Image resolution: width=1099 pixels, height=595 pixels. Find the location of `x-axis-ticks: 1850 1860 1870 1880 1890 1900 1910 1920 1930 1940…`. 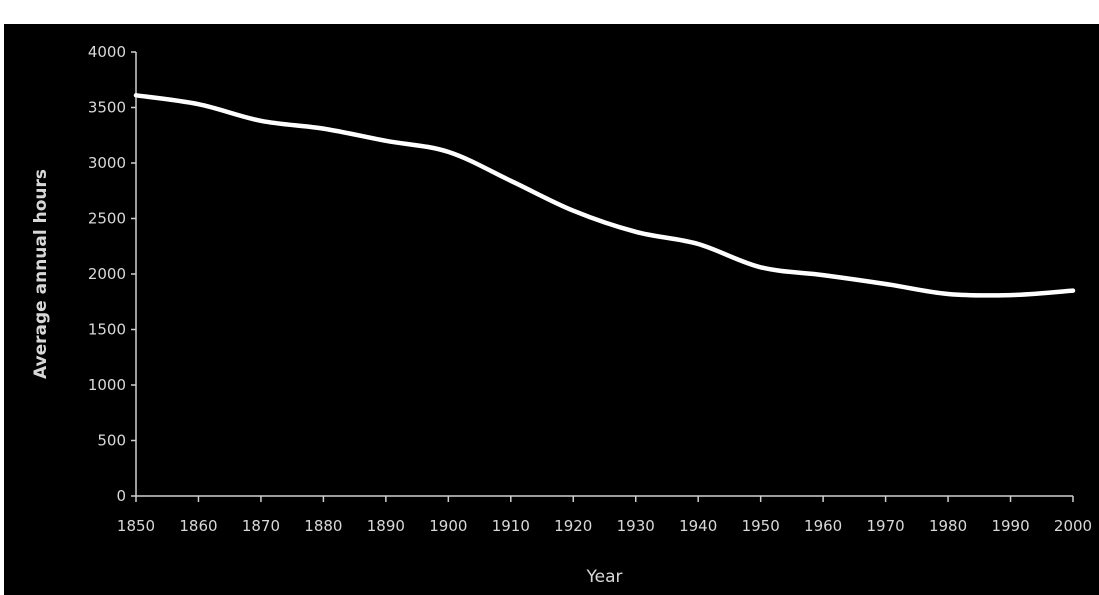

x-axis-ticks: 1850 1860 1870 1880 1890 1900 1910 1920 1930 1940… is located at coordinates (604, 515).